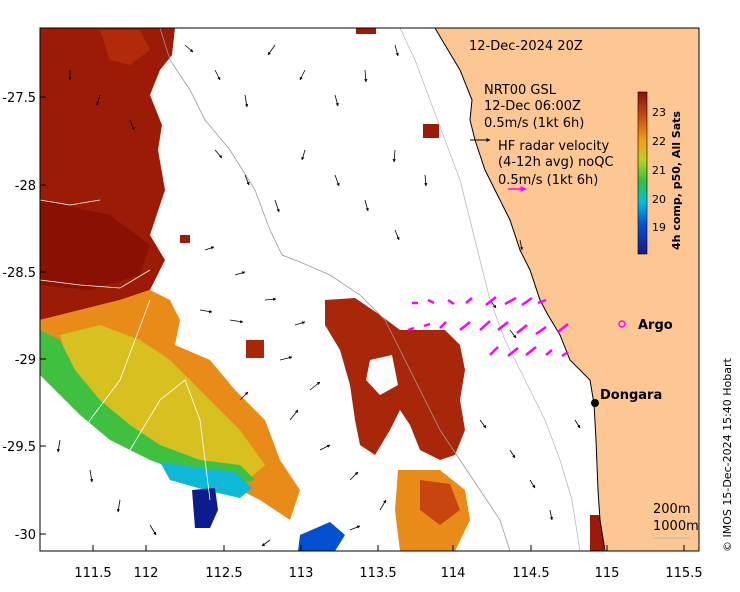 The width and height of the screenshot is (740, 592). What do you see at coordinates (25, 535) in the screenshot?
I see `y-tick-label: -30` at bounding box center [25, 535].